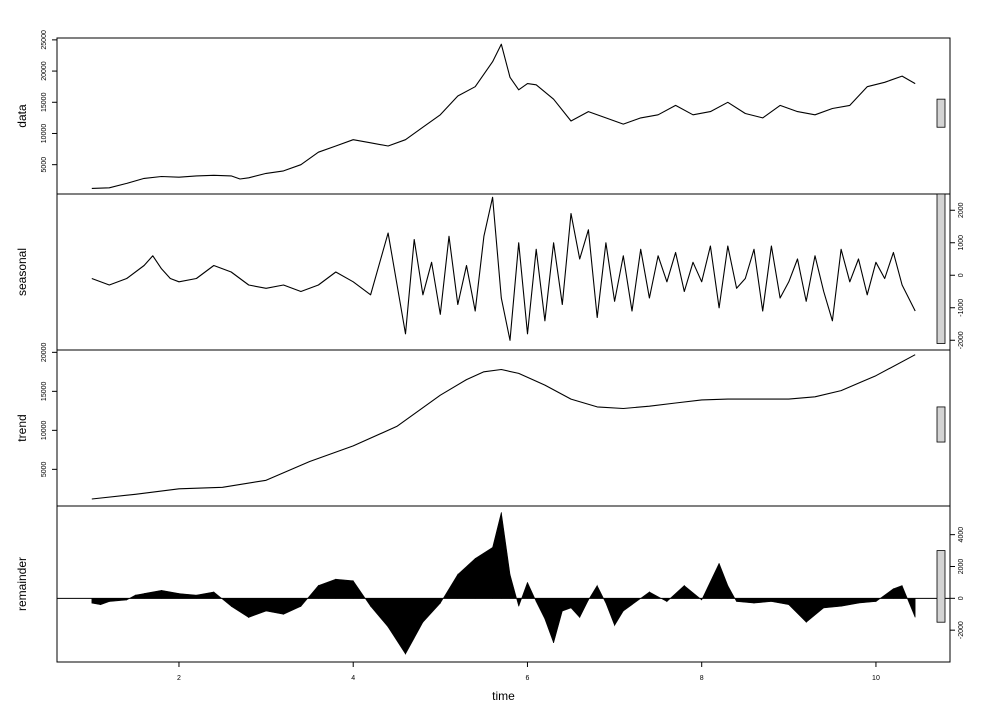  I want to click on x-tick-label: 4, so click(353, 678).